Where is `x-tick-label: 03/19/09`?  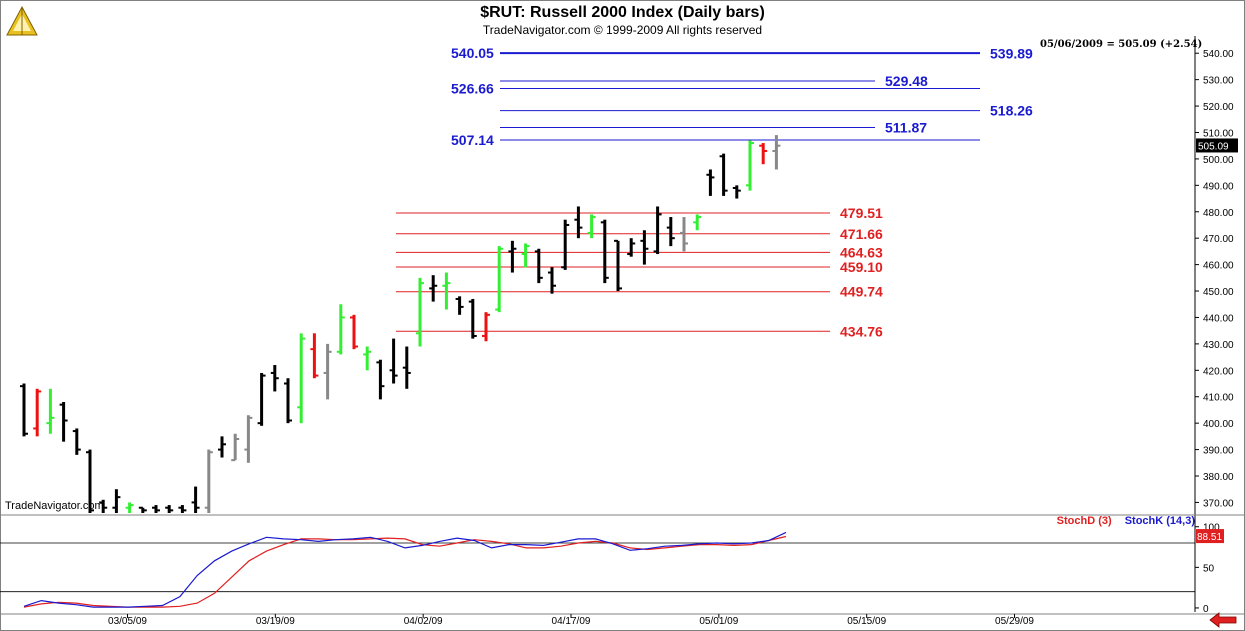 x-tick-label: 03/19/09 is located at coordinates (275, 621).